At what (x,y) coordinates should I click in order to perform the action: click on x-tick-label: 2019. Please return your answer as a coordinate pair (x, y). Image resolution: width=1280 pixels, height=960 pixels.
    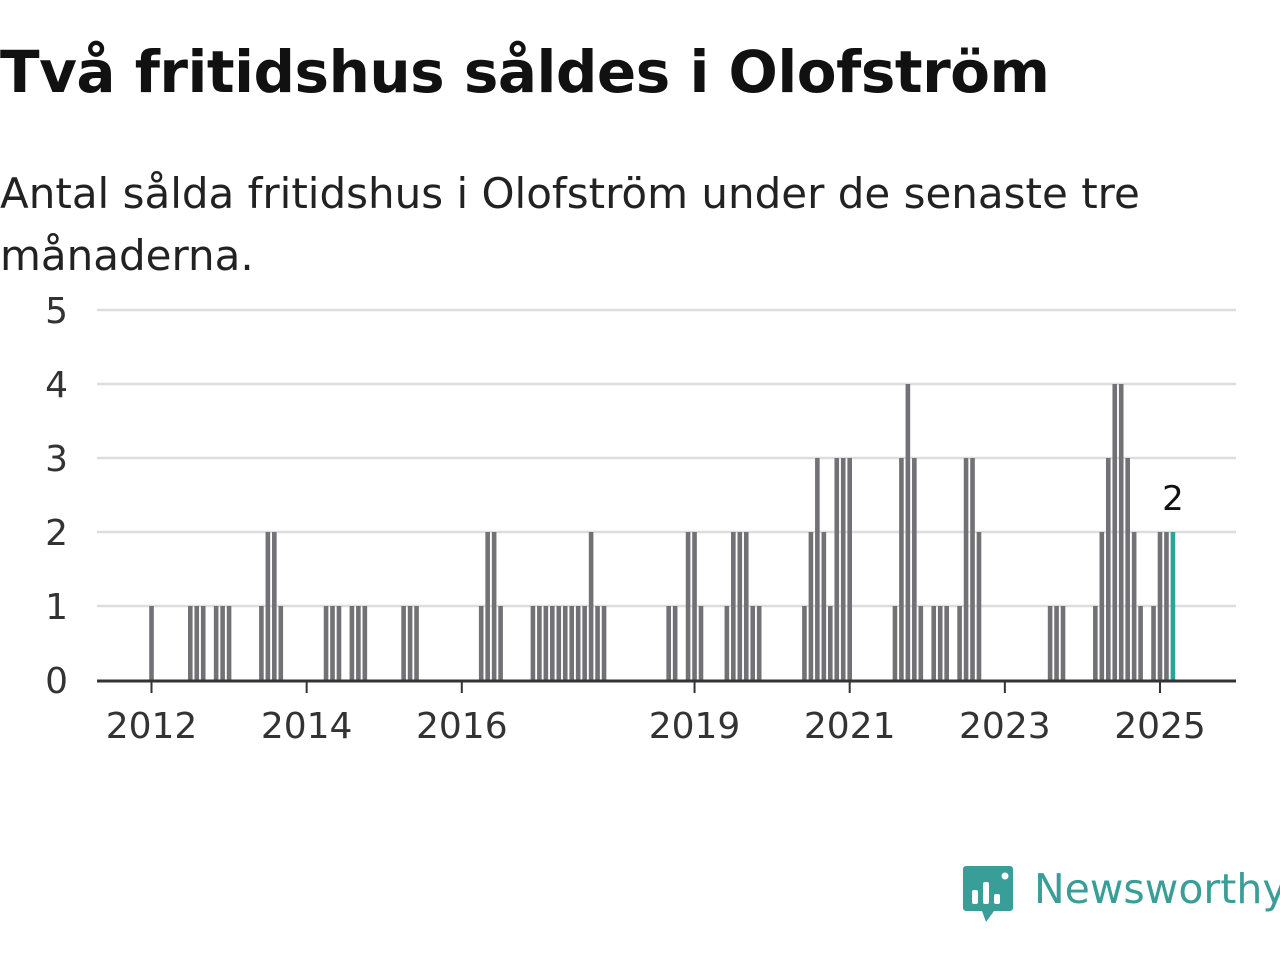
    Looking at the image, I should click on (695, 726).